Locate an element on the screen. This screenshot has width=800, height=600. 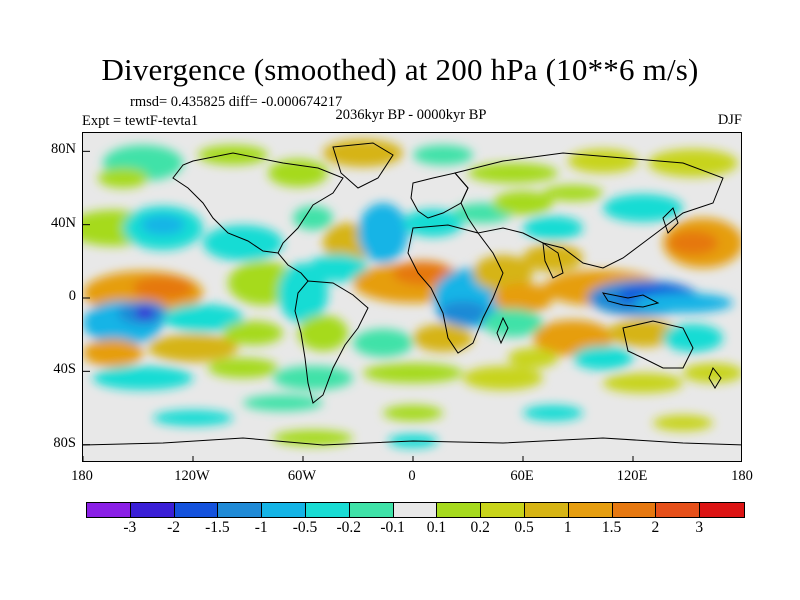
x-tick-label: 120W is located at coordinates (192, 476).